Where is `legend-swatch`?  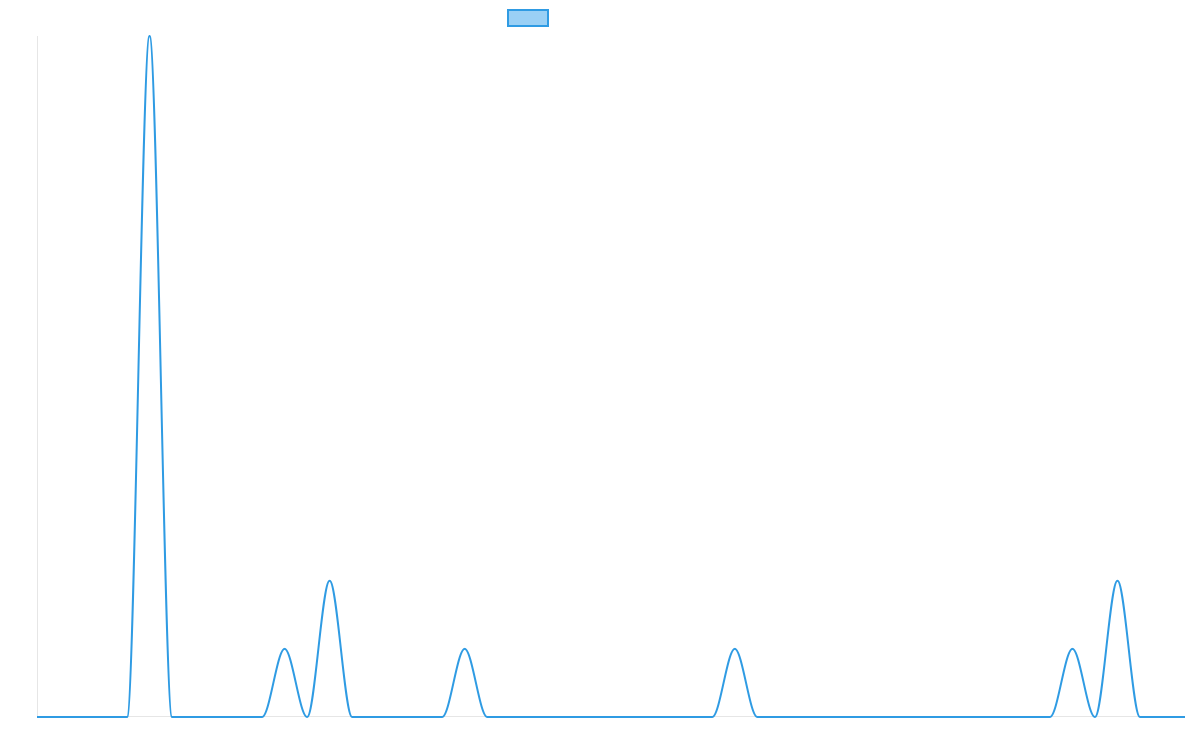 legend-swatch is located at coordinates (528, 18).